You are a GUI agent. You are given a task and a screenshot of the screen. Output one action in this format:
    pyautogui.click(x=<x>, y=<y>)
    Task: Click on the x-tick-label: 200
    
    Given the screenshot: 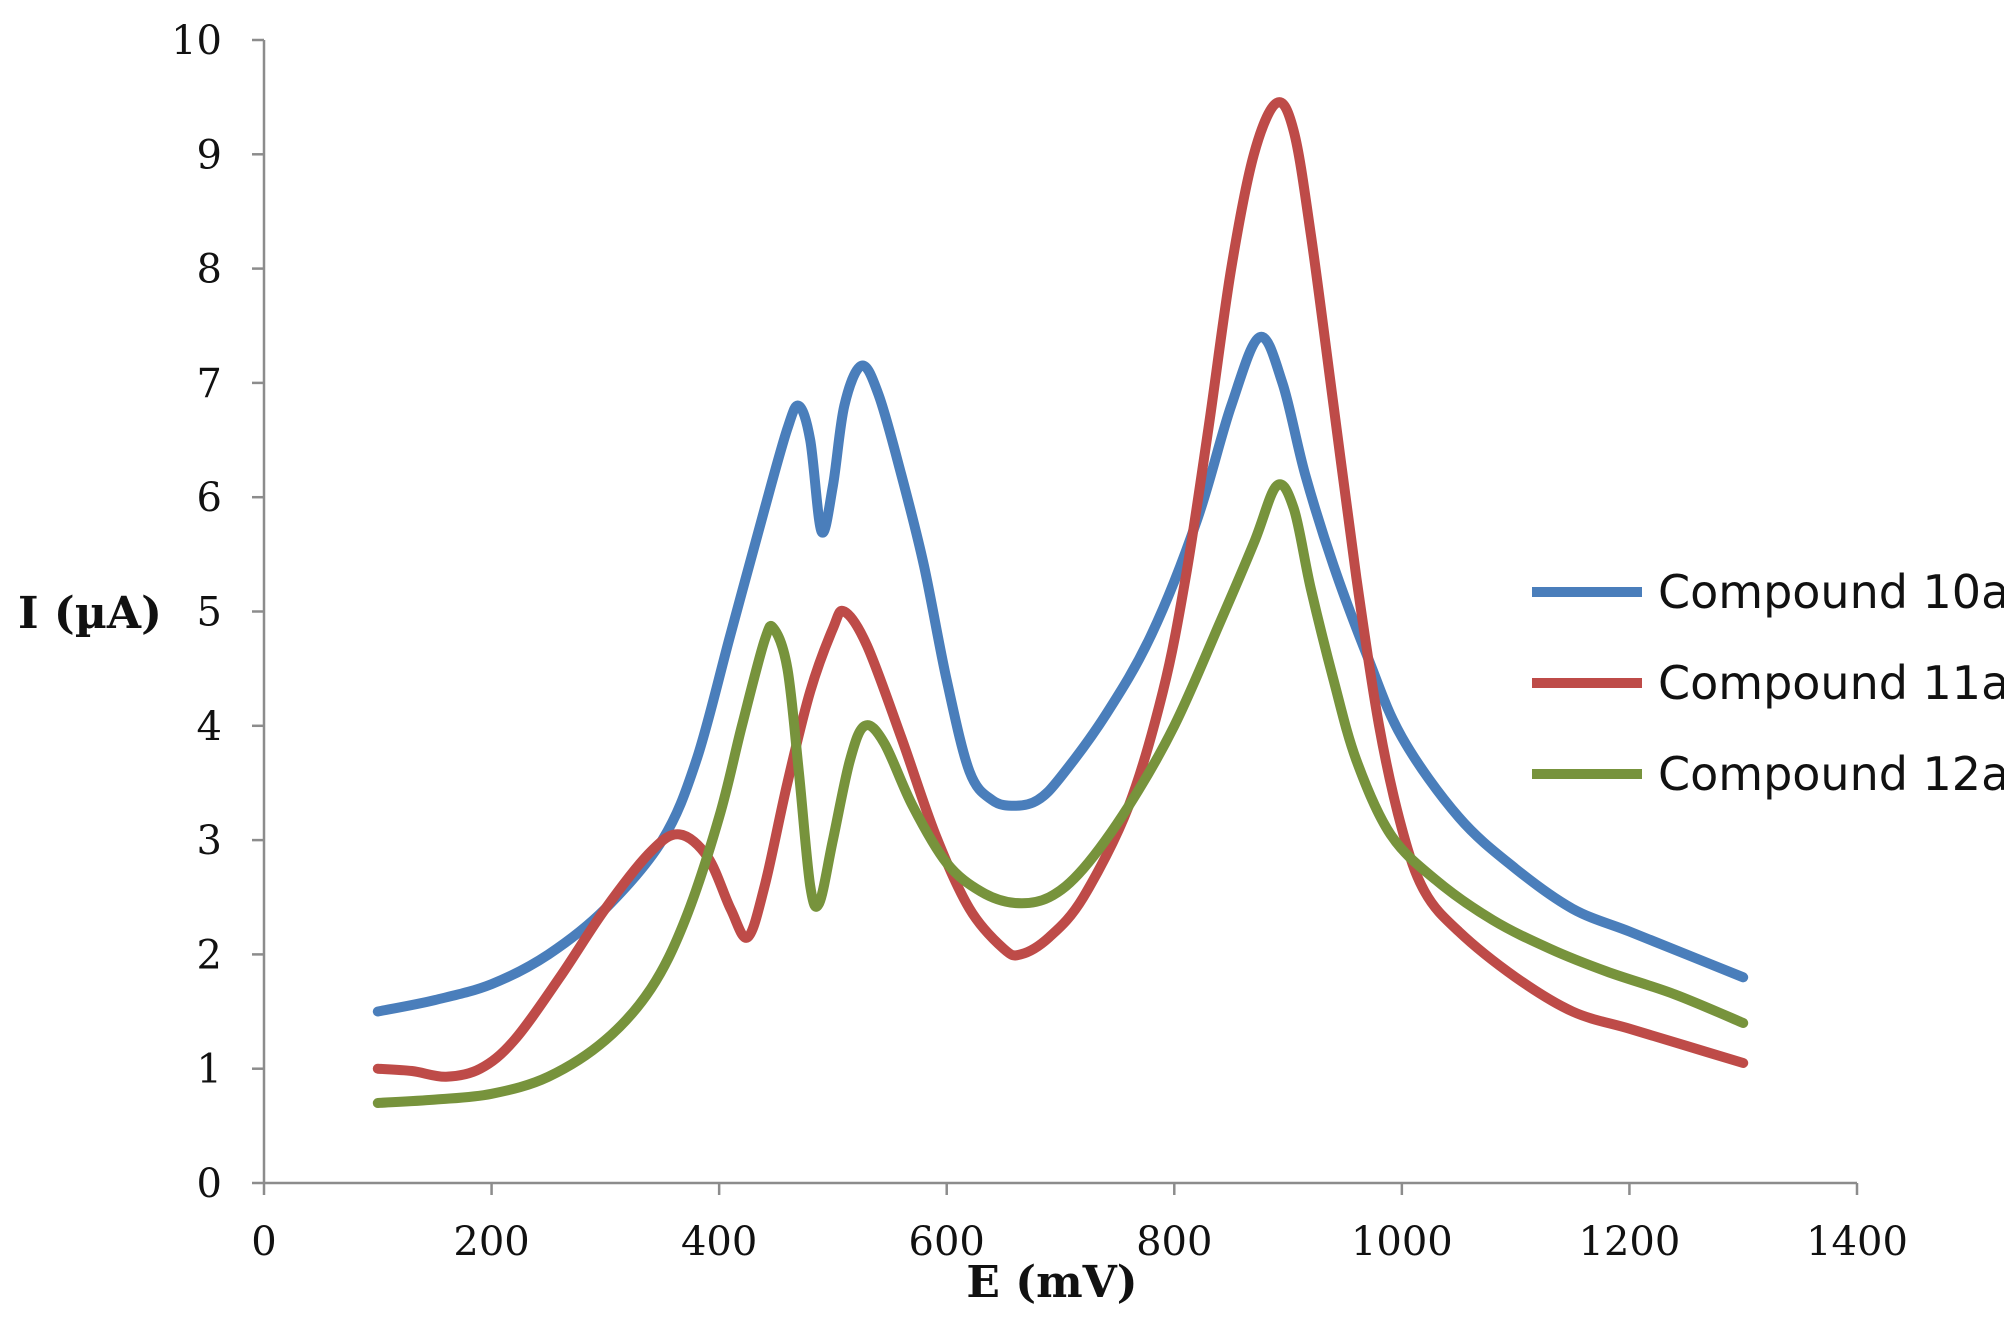 What is the action you would take?
    pyautogui.click(x=491, y=1242)
    